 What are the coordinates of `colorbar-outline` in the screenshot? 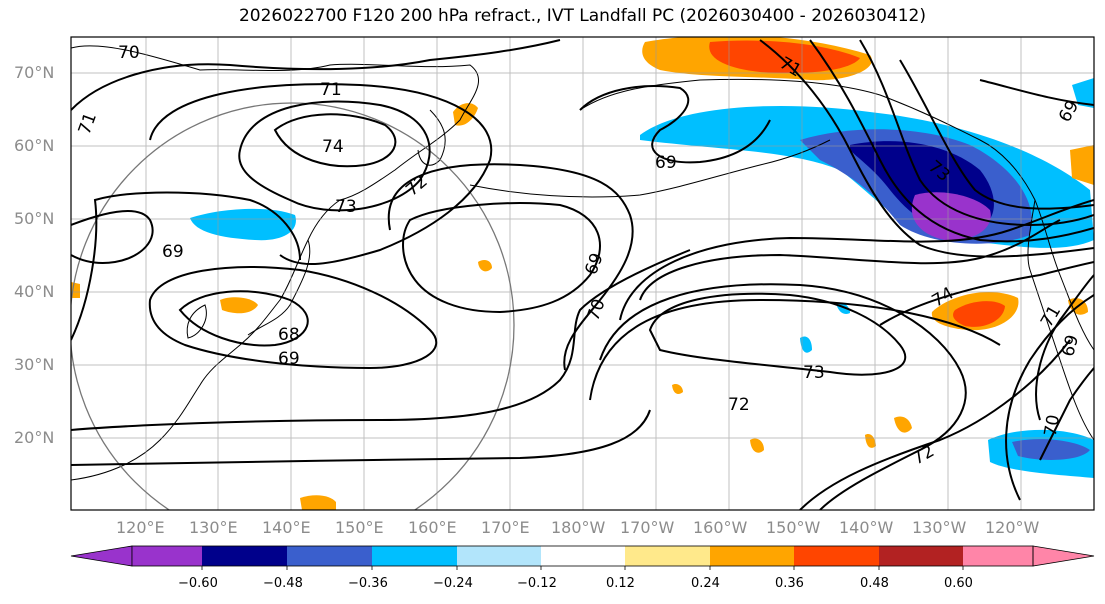 It's located at (582, 556).